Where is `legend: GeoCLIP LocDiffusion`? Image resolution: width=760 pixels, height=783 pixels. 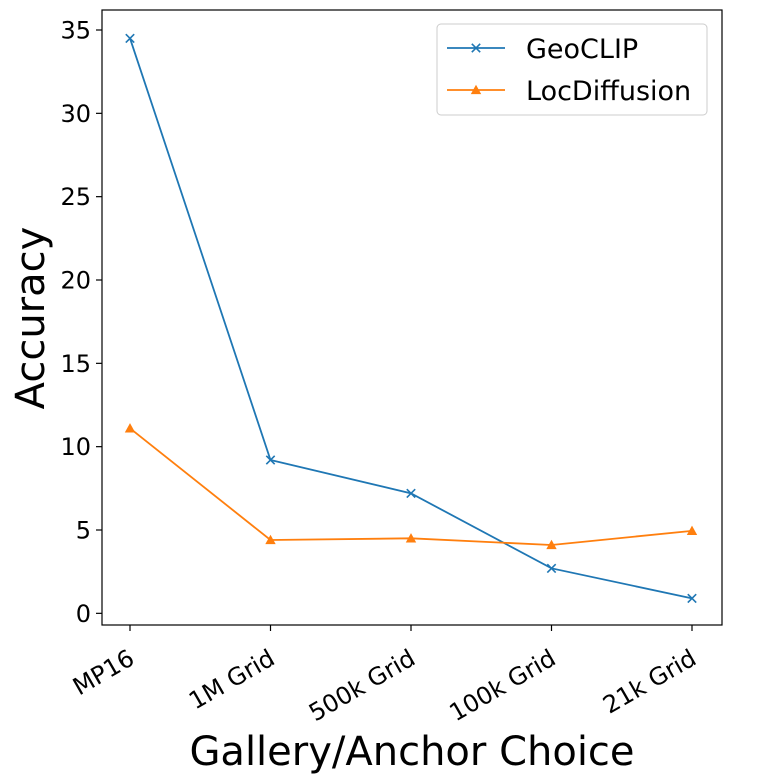 legend: GeoCLIP LocDiffusion is located at coordinates (572, 69).